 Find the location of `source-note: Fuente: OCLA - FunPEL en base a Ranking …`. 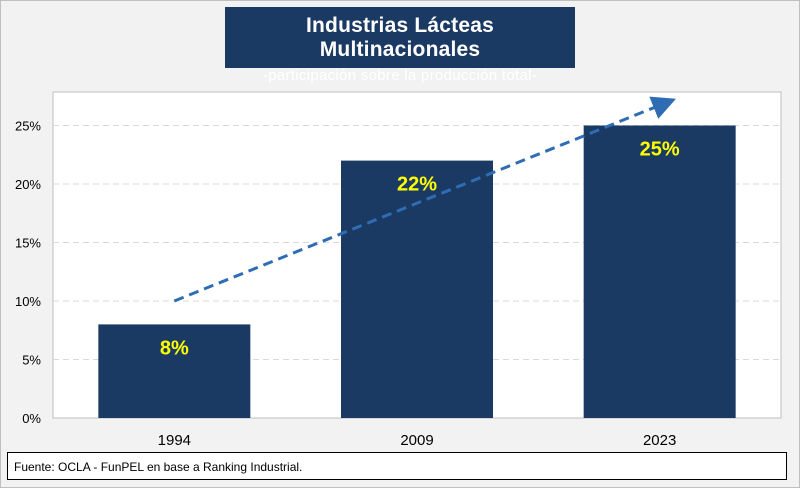

source-note: Fuente: OCLA - FunPEL en base a Ranking … is located at coordinates (397, 466).